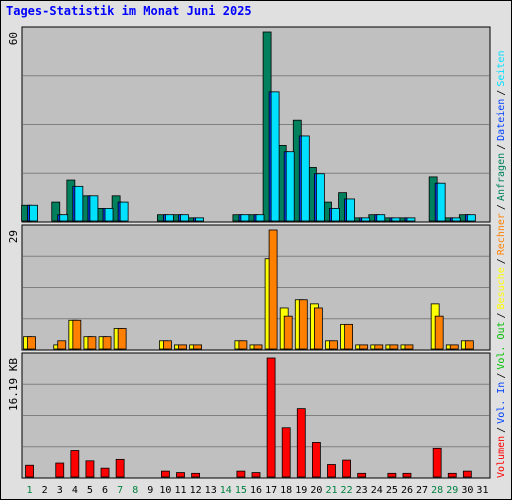 The image size is (512, 500). Describe the element at coordinates (407, 490) in the screenshot. I see `x-tick-label: 26` at that location.